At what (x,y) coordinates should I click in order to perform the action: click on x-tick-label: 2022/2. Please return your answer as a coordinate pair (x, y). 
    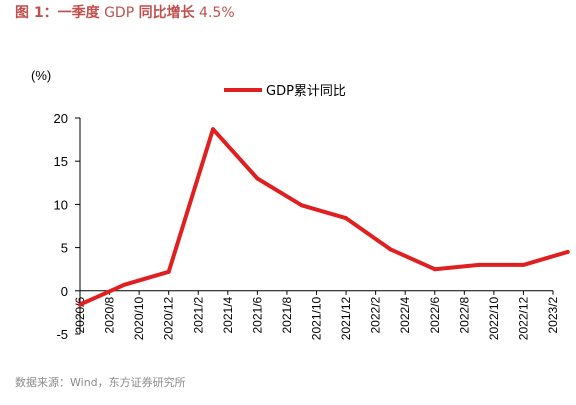
    Looking at the image, I should click on (376, 314).